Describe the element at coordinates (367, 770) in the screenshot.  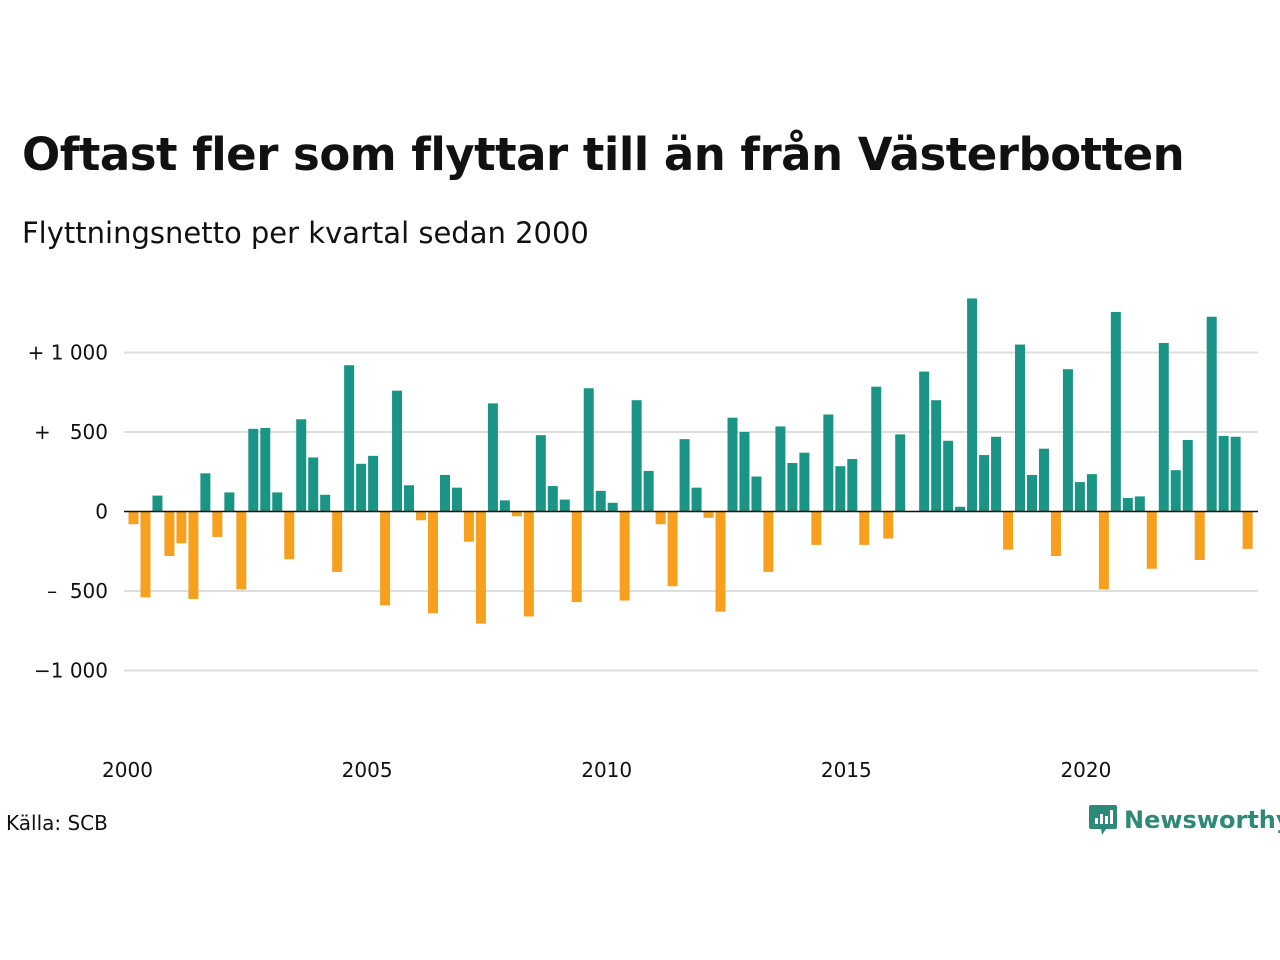
I see `x-tick-label: 2005` at that location.